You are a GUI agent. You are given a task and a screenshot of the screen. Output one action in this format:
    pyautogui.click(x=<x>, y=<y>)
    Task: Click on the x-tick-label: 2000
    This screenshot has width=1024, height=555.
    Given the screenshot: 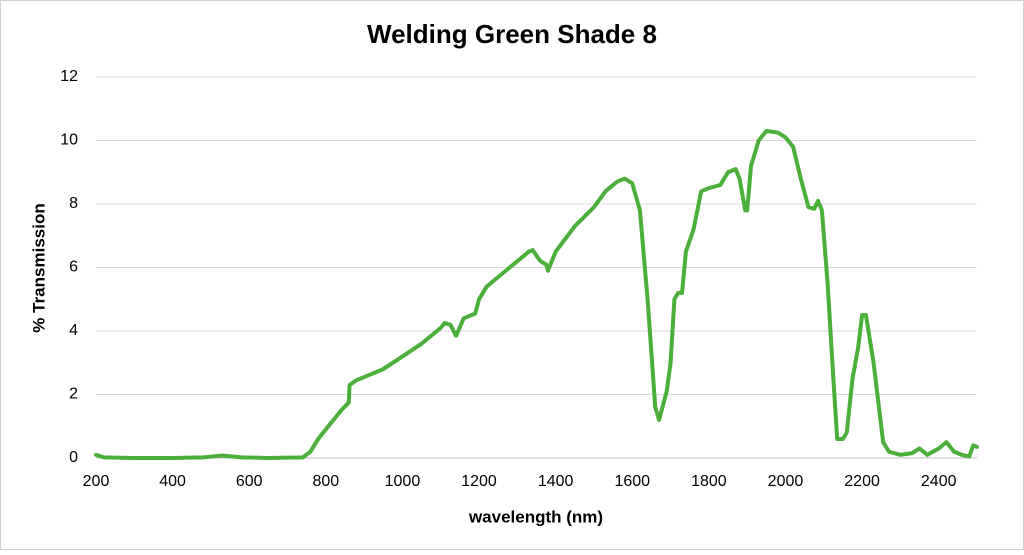 What is the action you would take?
    pyautogui.click(x=786, y=481)
    